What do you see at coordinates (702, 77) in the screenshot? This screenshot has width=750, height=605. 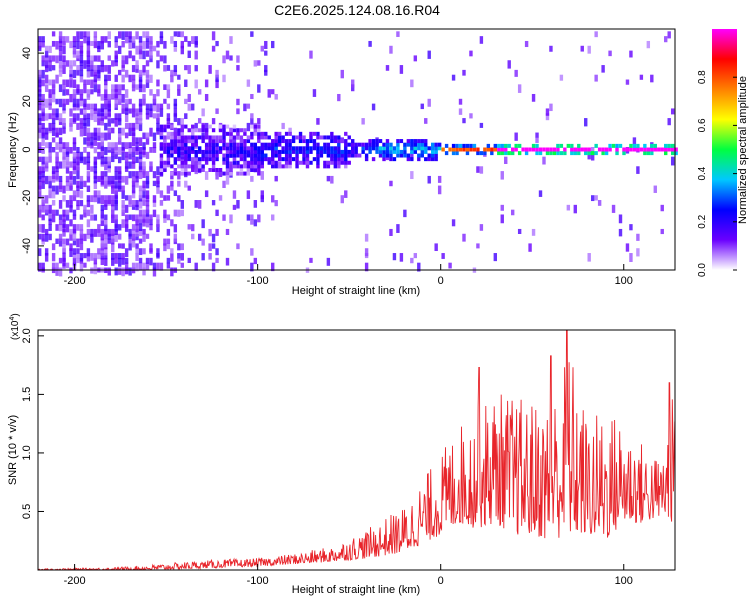 I see `colorbar-tick-label: 0.8` at bounding box center [702, 77].